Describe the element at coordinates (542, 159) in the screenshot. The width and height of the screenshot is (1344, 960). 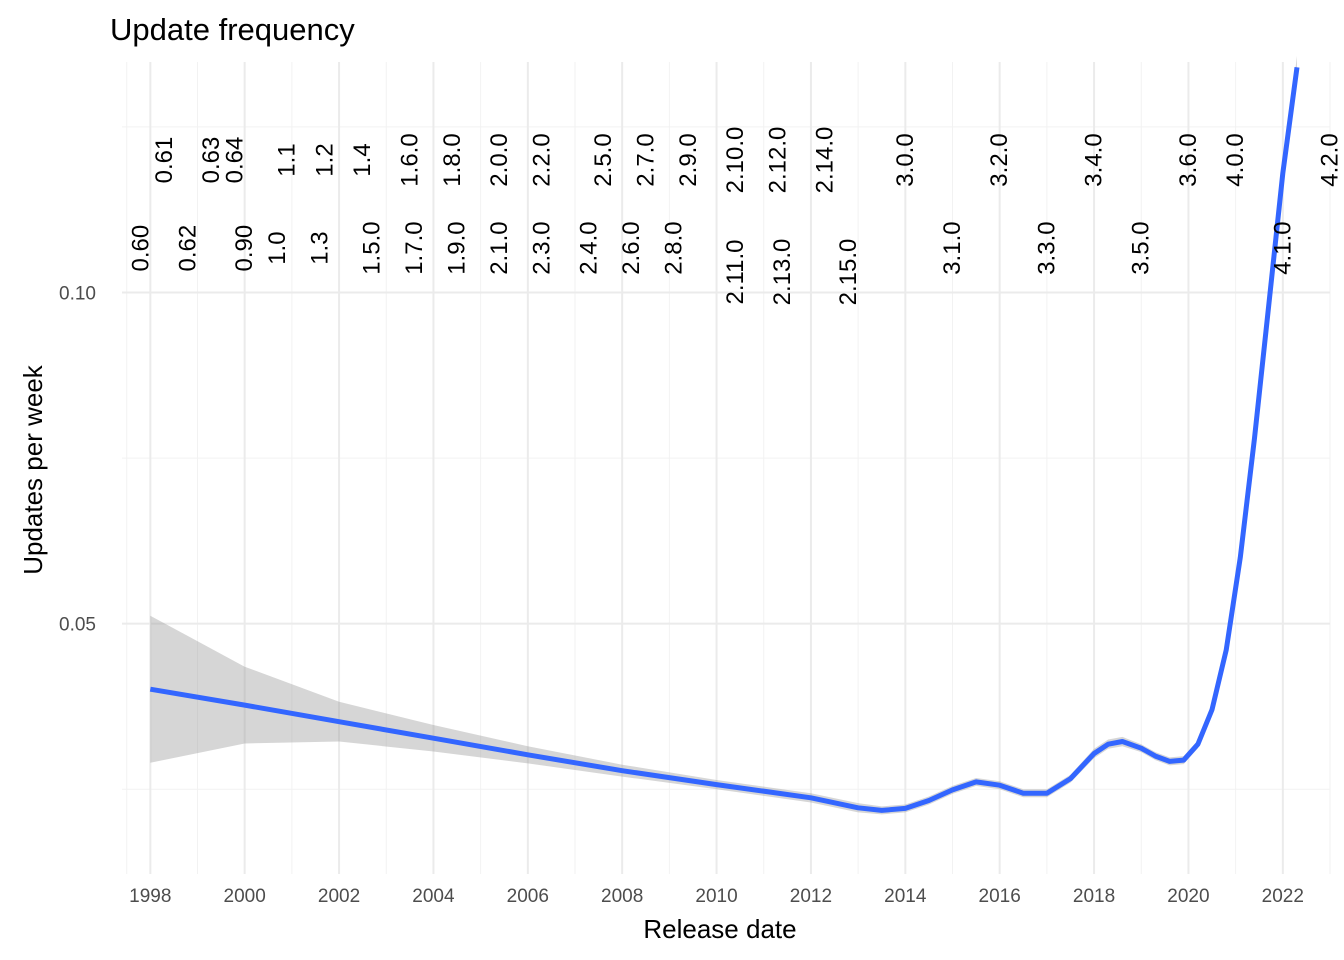
I see `version-label: 2.2.0` at that location.